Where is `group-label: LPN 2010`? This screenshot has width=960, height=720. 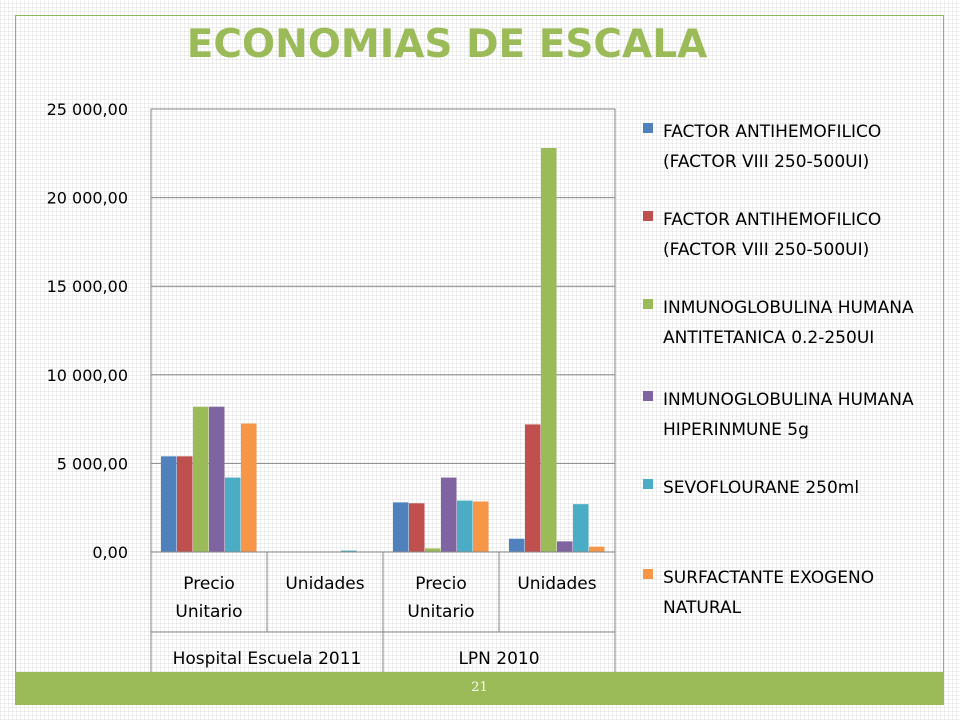 group-label: LPN 2010 is located at coordinates (498, 659).